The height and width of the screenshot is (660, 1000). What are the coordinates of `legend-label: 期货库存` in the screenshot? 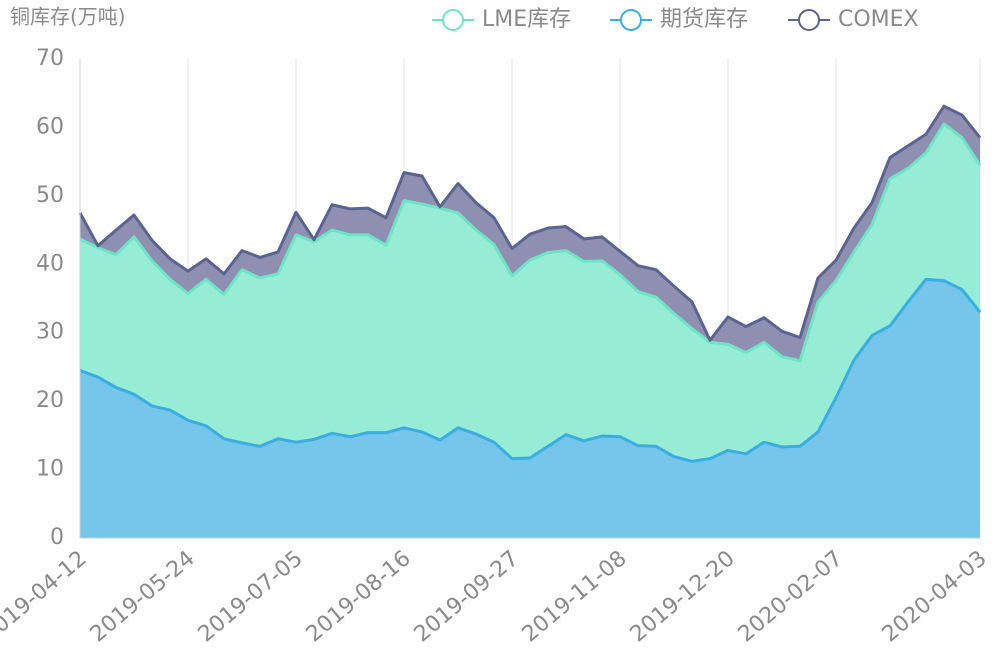 It's located at (704, 19).